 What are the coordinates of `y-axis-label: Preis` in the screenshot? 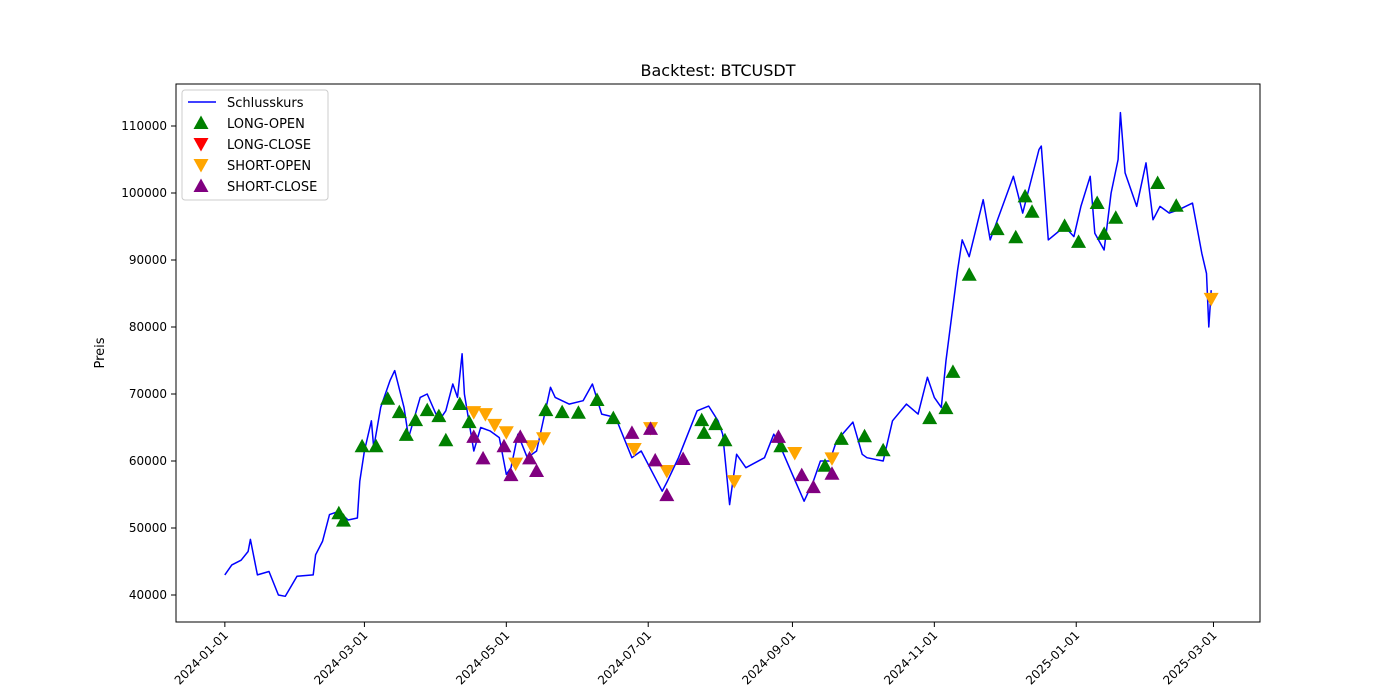 It's located at (100, 352).